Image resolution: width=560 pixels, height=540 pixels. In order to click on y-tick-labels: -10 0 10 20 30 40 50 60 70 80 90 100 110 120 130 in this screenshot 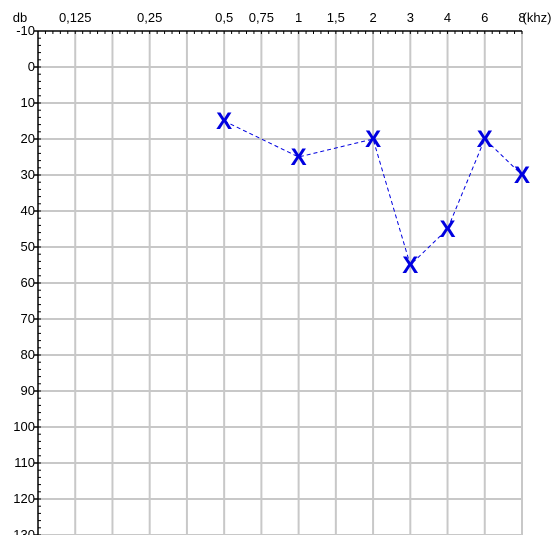, I will do `click(24, 281)`.